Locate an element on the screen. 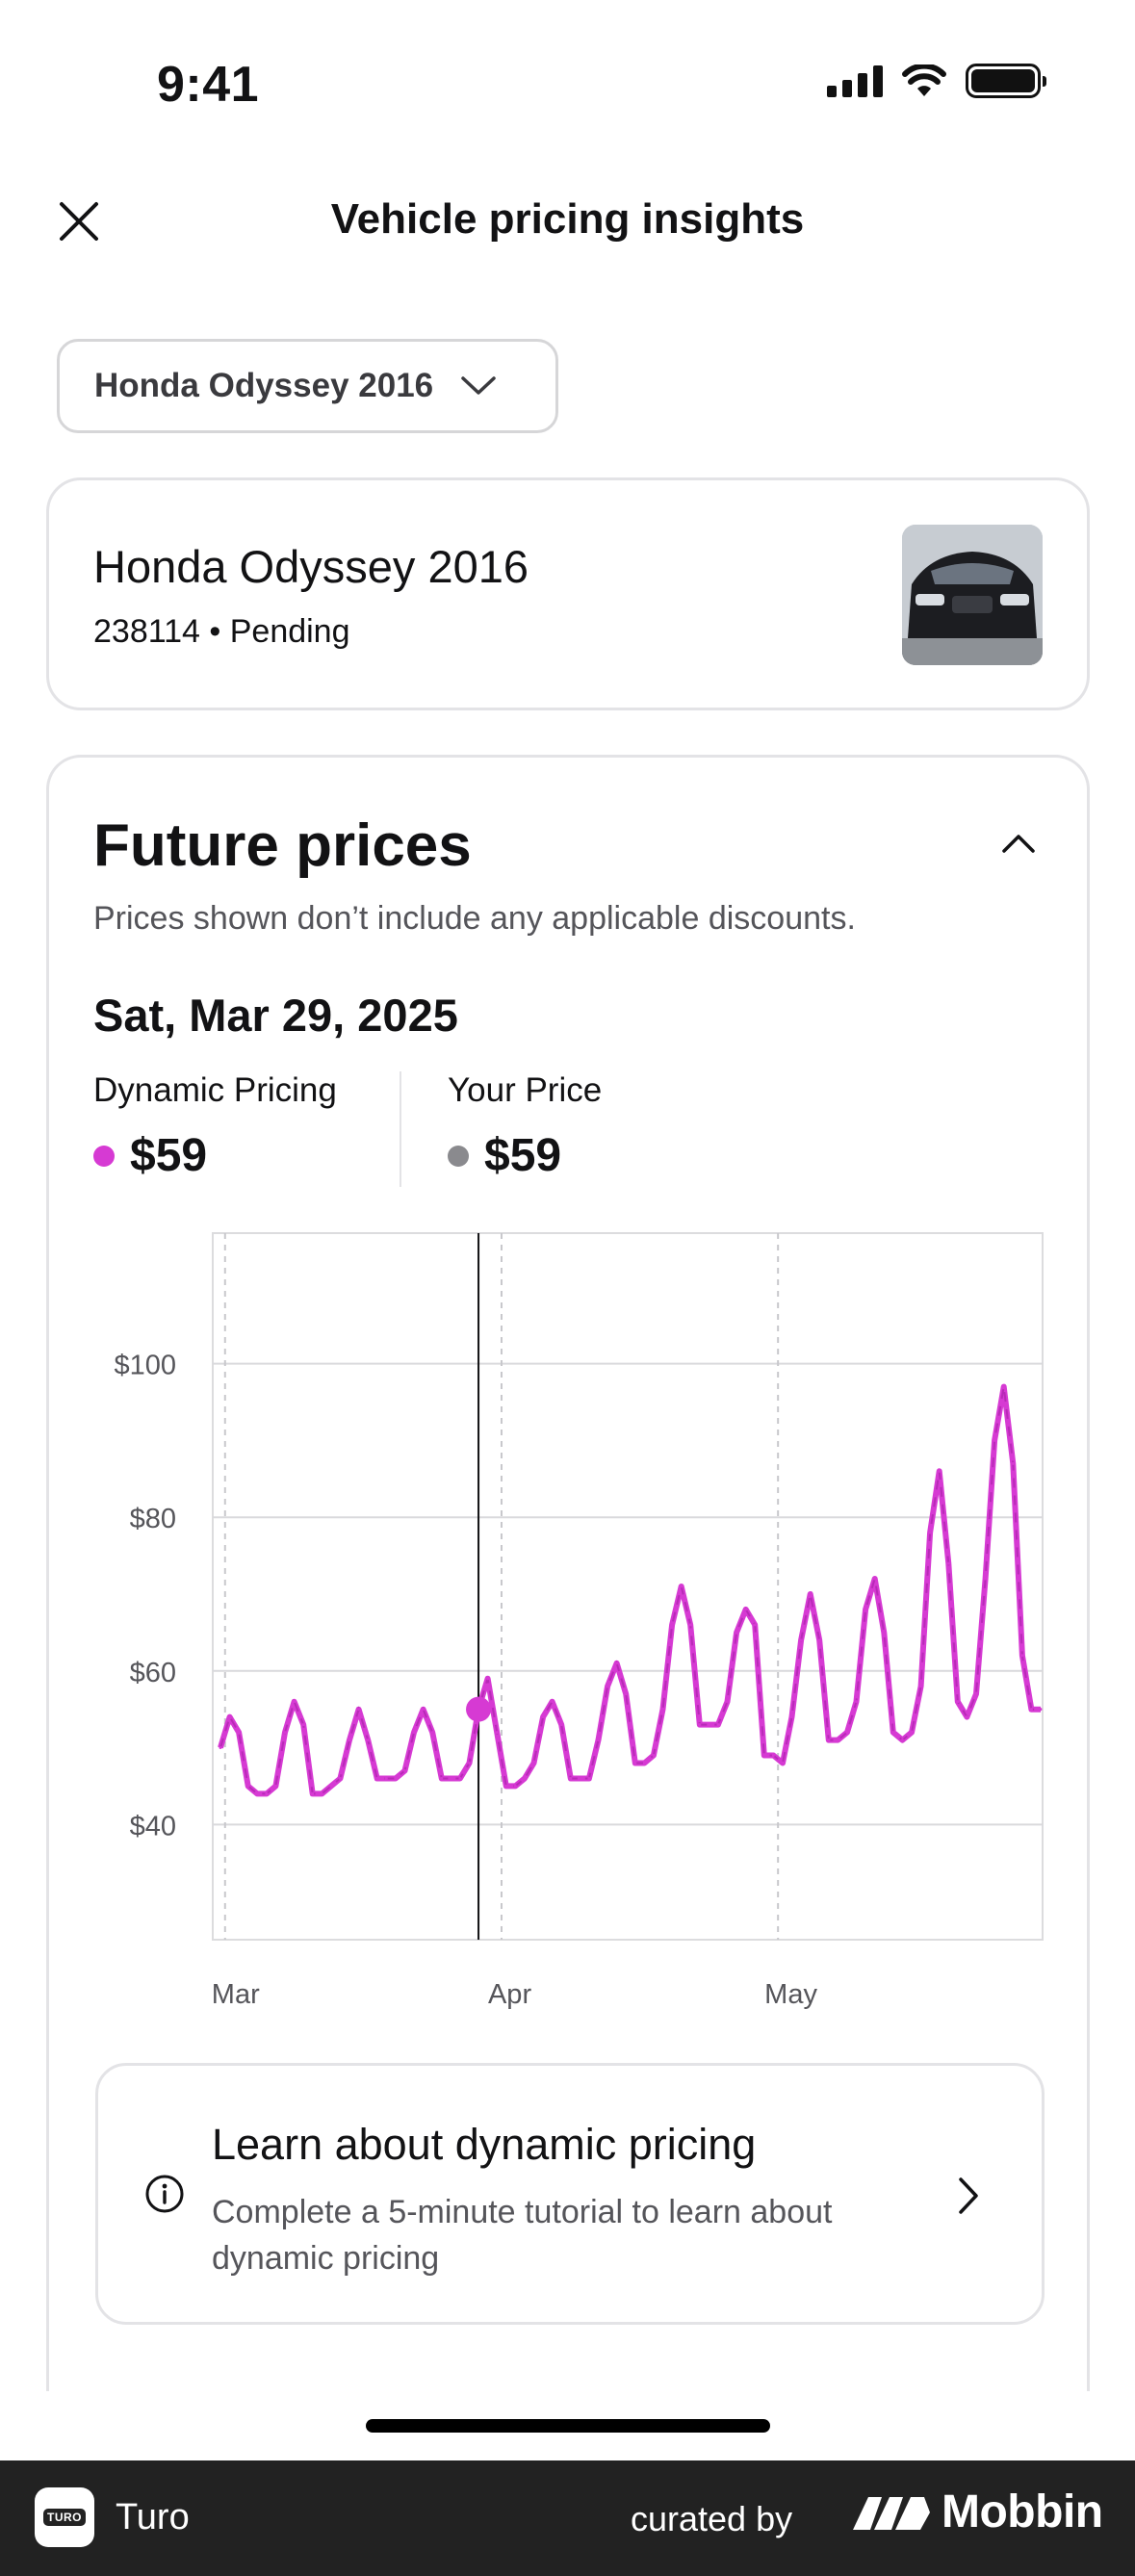 The height and width of the screenshot is (2576, 1135). vehicle-card: Honda Odyssey 2016 238114 • Pending is located at coordinates (568, 594).